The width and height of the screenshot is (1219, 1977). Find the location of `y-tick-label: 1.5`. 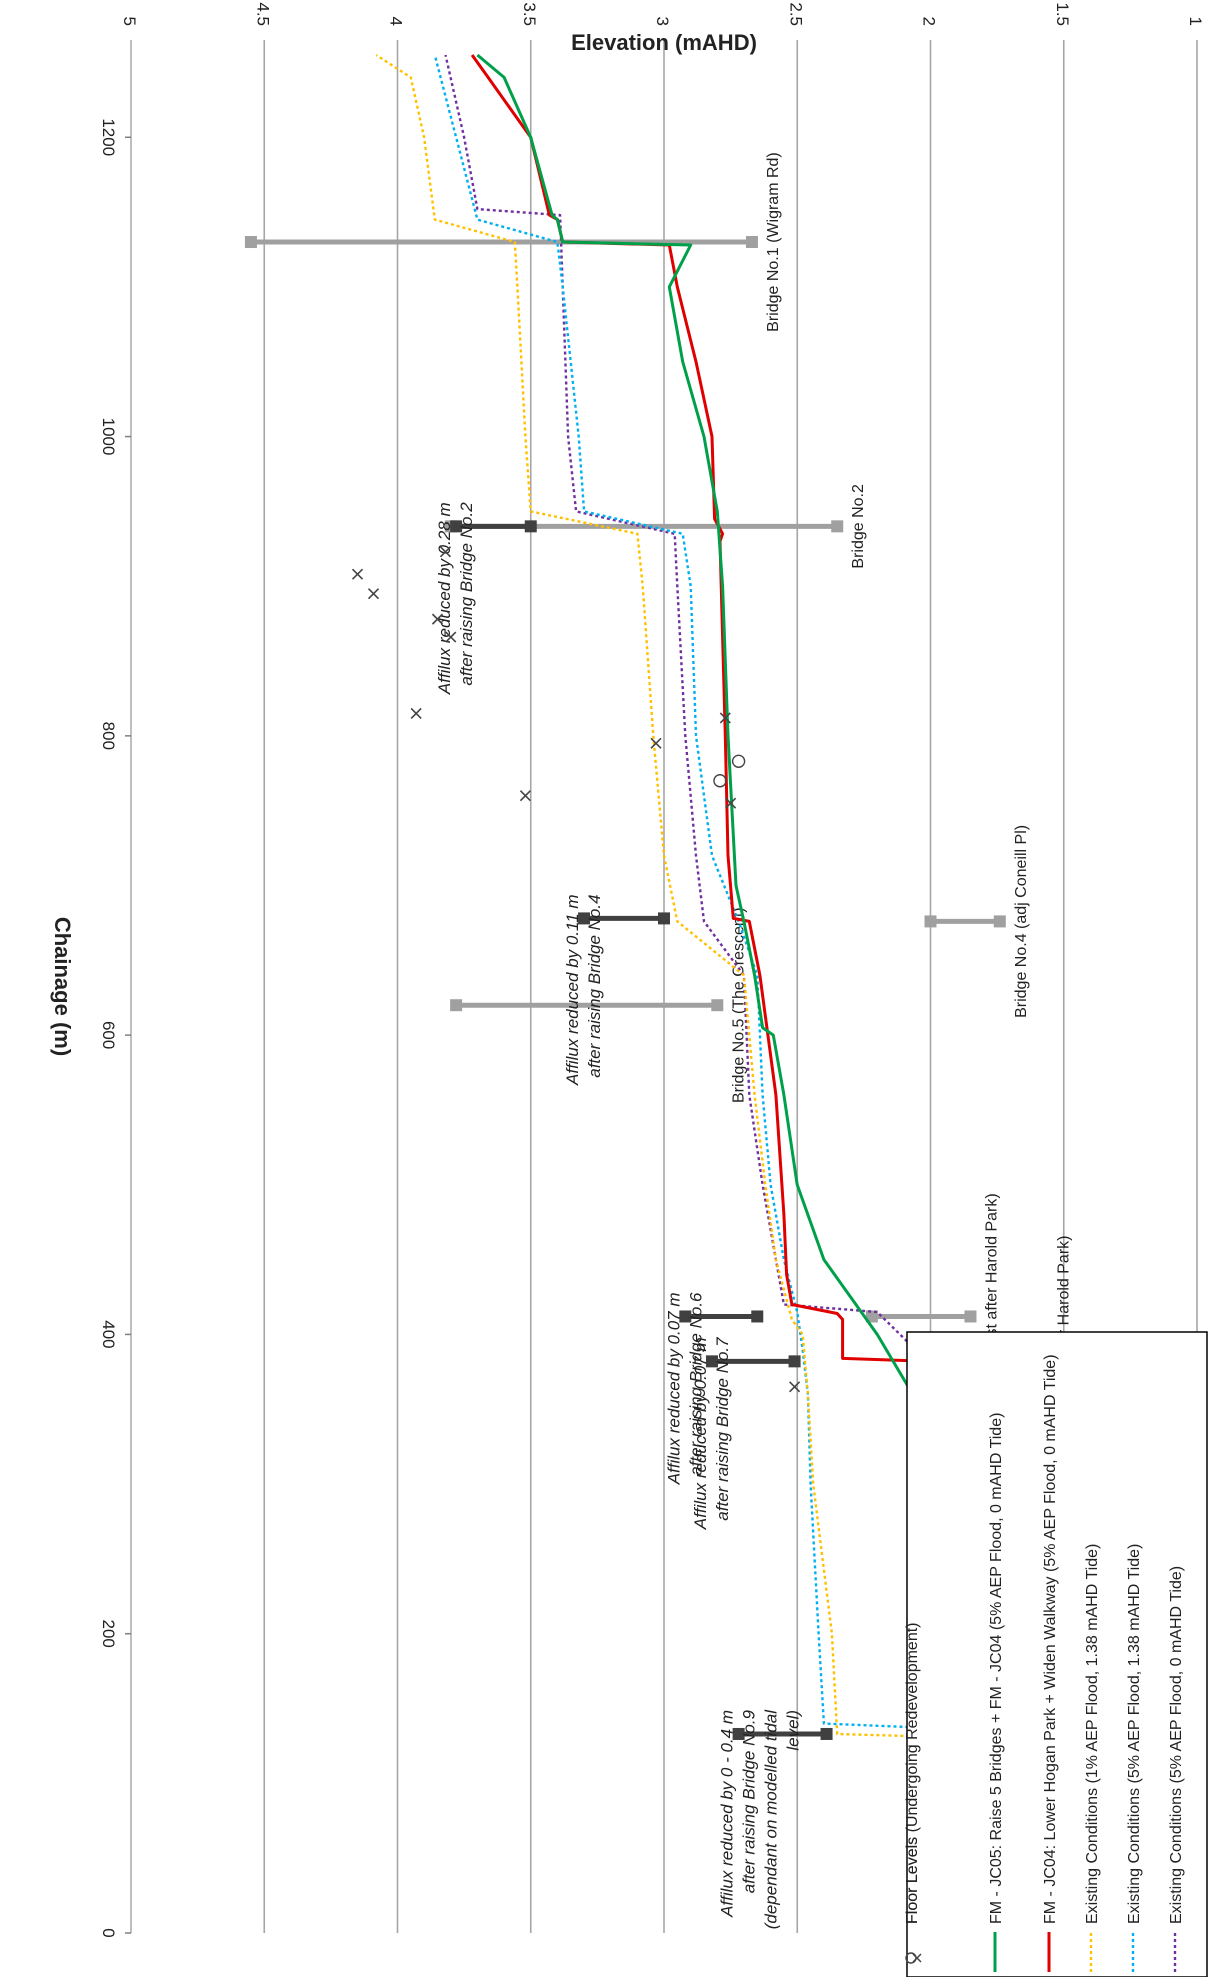

y-tick-label: 1.5 is located at coordinates (1062, 14).